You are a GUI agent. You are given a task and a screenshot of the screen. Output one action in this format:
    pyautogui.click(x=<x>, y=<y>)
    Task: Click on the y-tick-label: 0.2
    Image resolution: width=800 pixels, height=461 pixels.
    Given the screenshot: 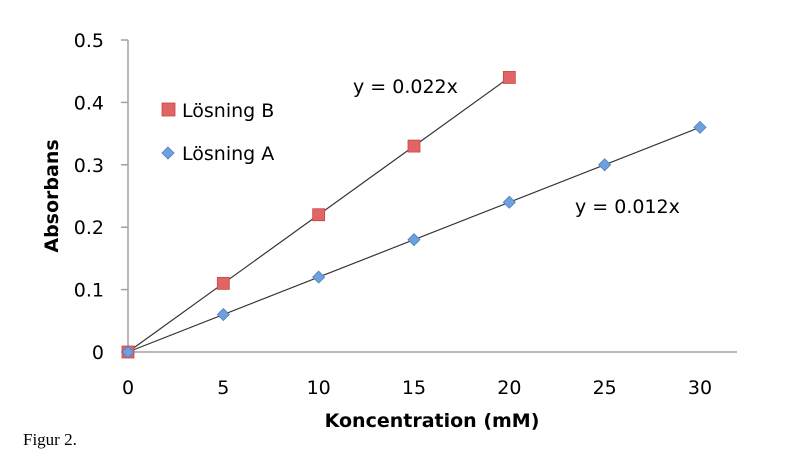 What is the action you would take?
    pyautogui.click(x=89, y=228)
    